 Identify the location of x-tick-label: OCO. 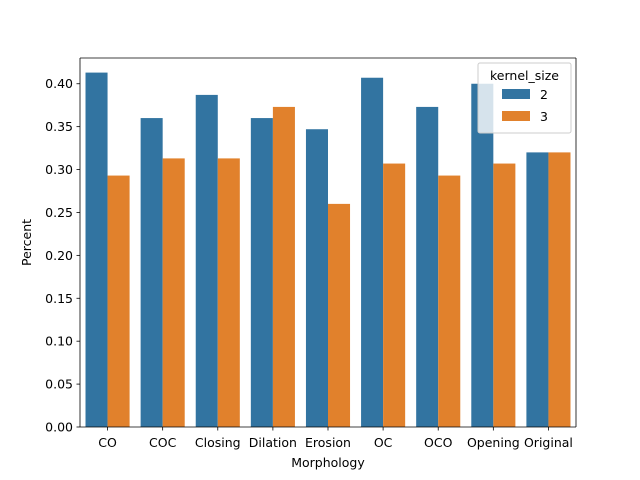
(438, 442).